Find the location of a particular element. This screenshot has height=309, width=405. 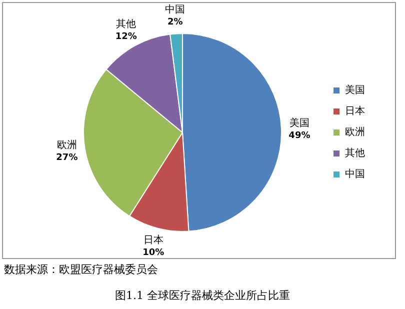

data-label: 10% is located at coordinates (153, 253).